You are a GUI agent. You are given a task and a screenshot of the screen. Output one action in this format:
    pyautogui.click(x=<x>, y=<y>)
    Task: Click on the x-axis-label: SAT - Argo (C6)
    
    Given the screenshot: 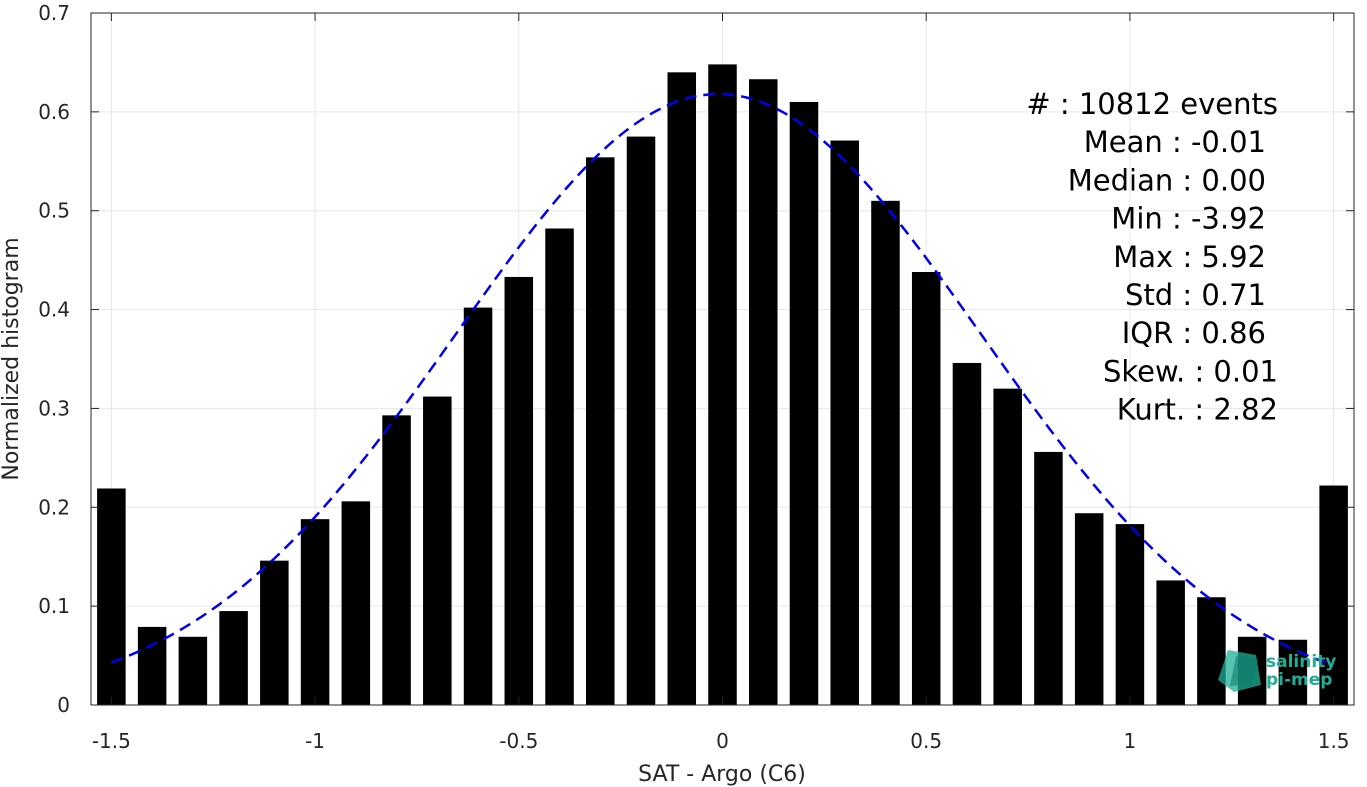 What is the action you would take?
    pyautogui.click(x=722, y=774)
    